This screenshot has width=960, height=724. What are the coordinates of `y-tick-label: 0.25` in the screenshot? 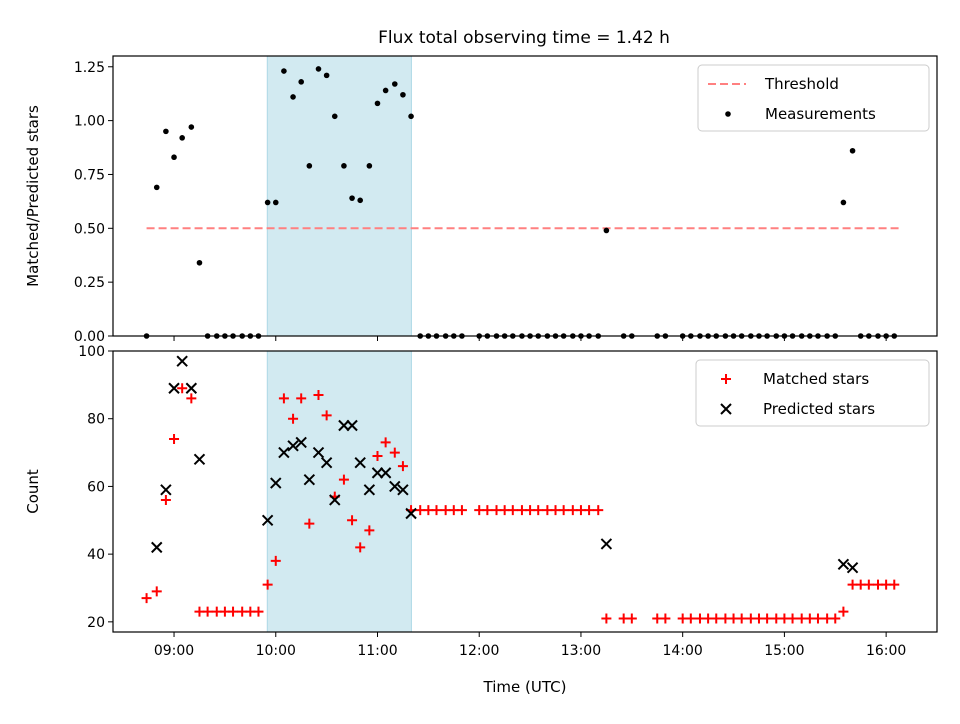 It's located at (89, 283).